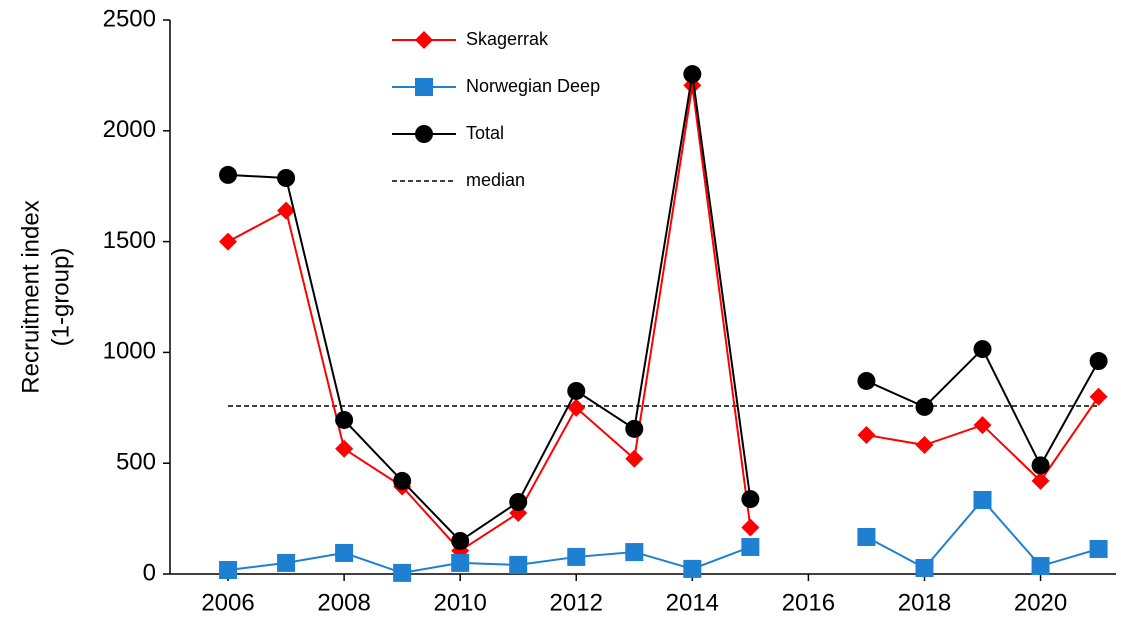 Image resolution: width=1121 pixels, height=630 pixels. I want to click on y-tick-label: 0, so click(149, 572).